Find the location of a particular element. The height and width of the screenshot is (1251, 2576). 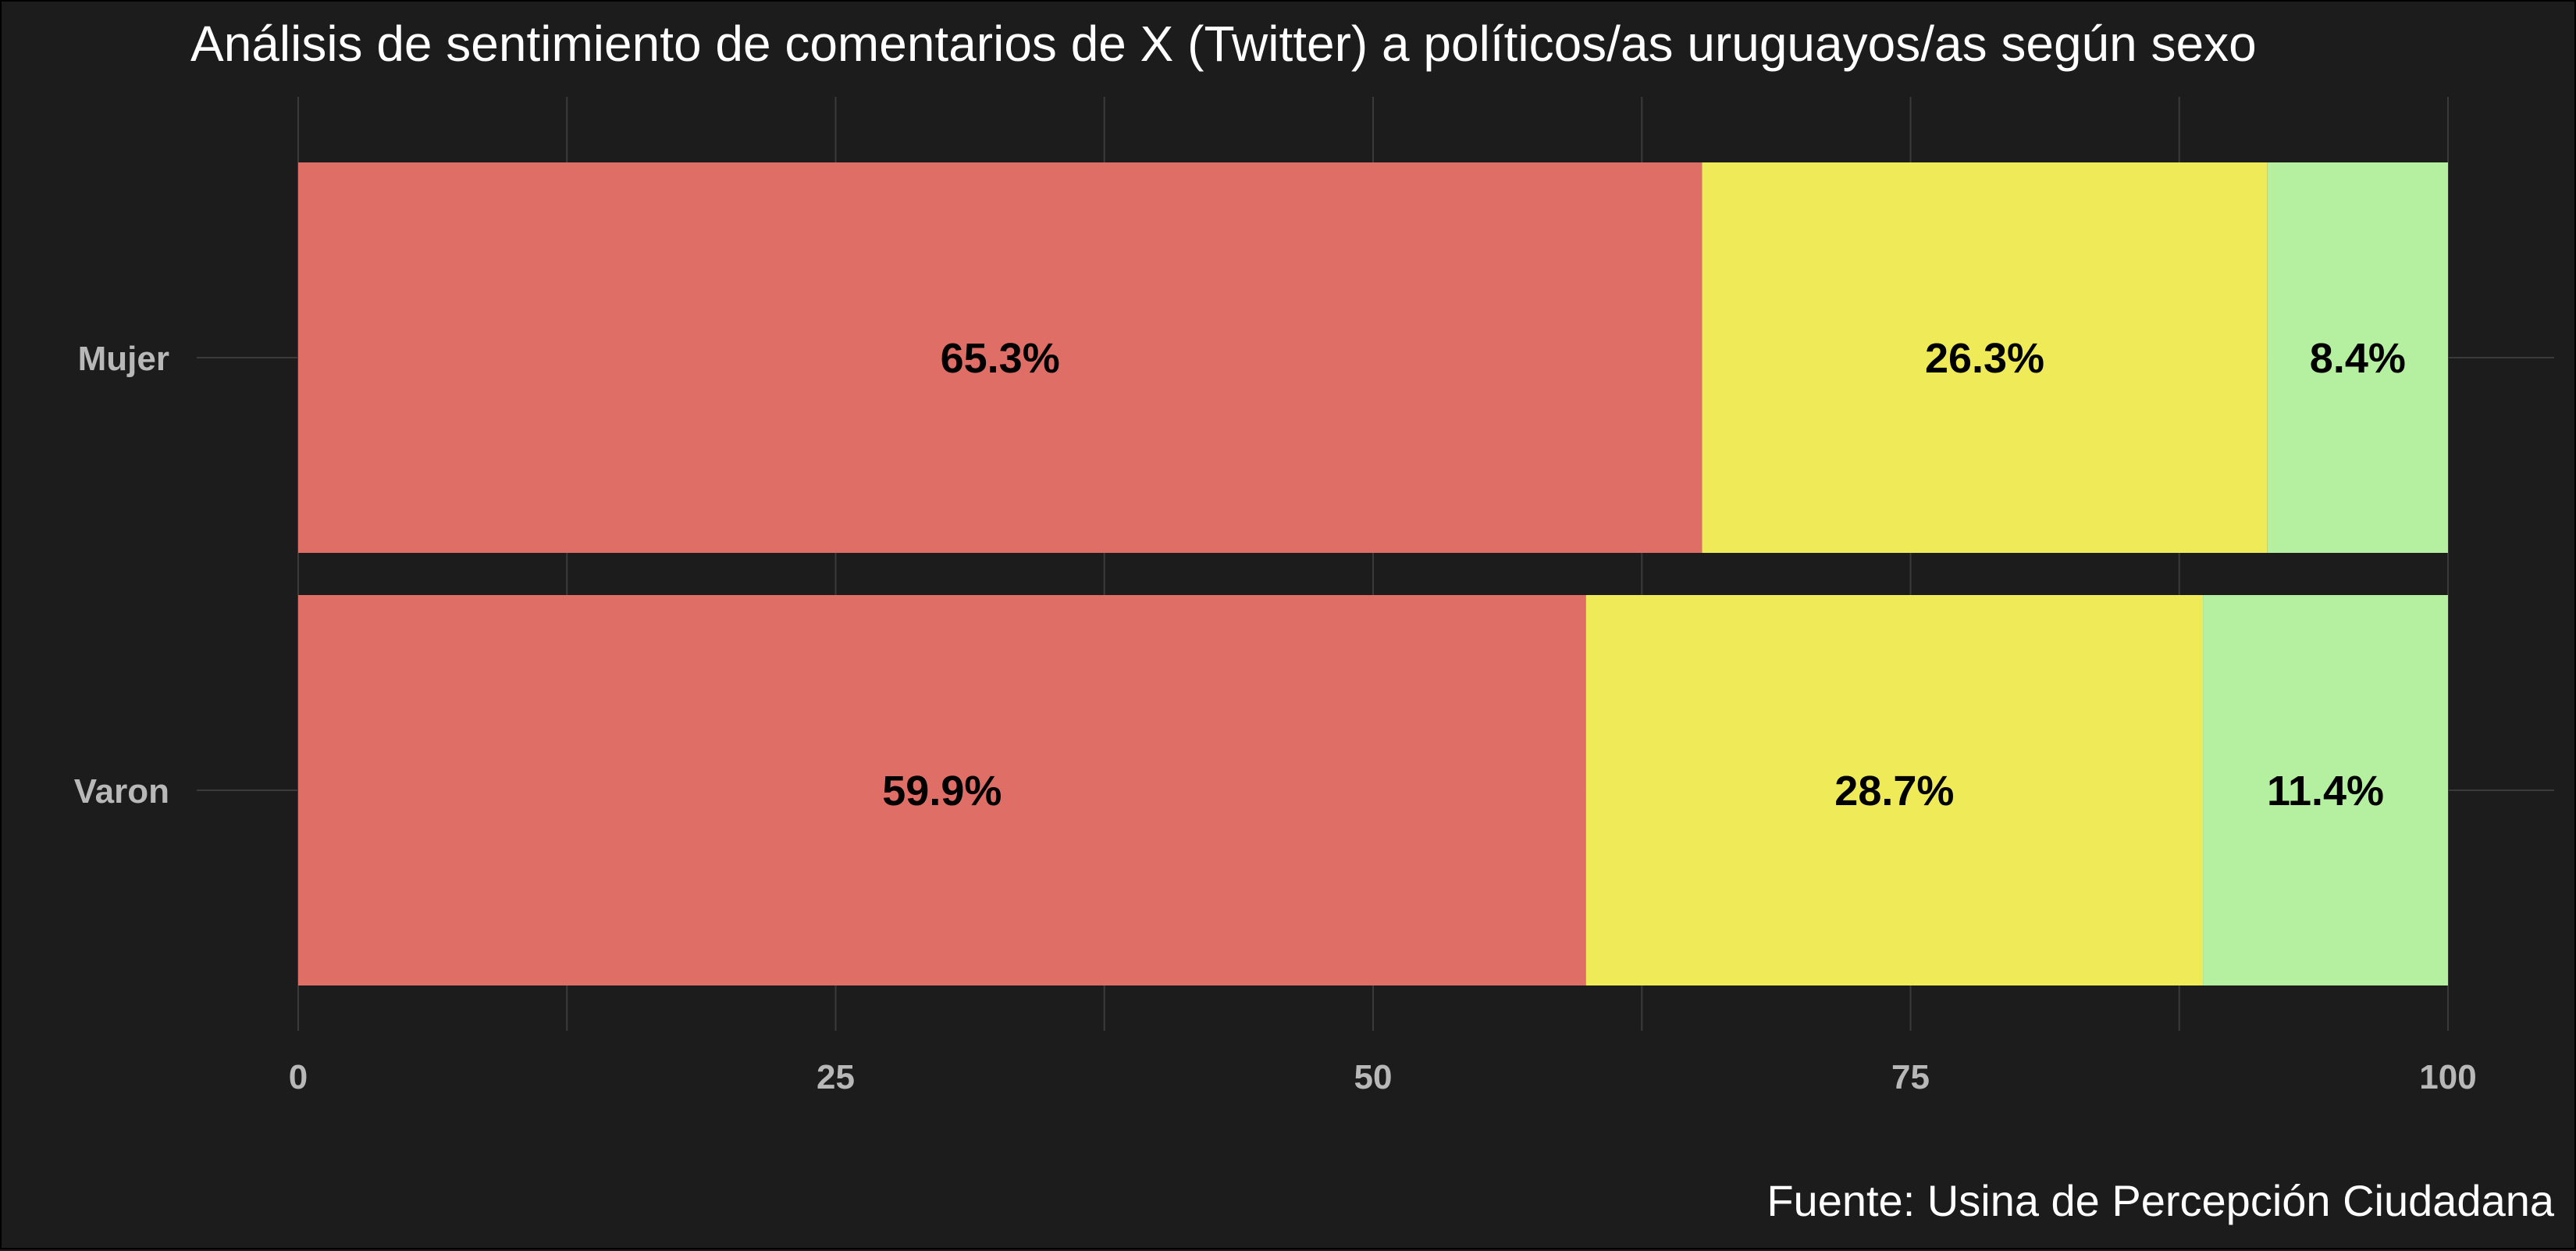

value-label: 26.3% is located at coordinates (1984, 358).